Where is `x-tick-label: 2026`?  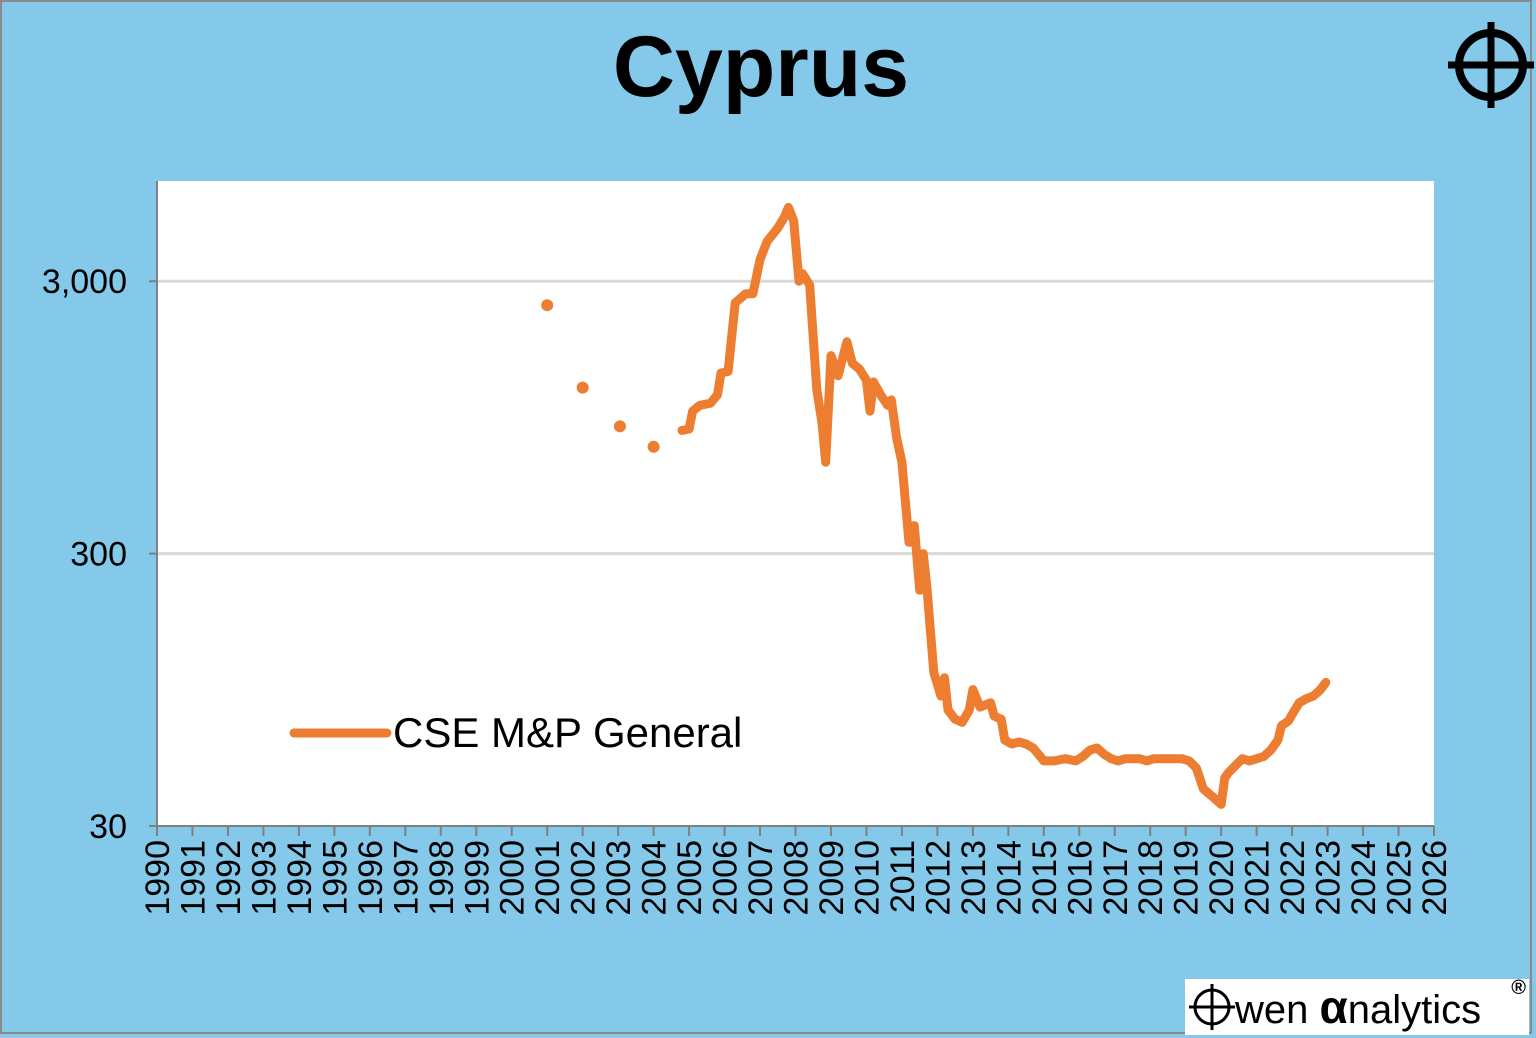
x-tick-label: 2026 is located at coordinates (1435, 878).